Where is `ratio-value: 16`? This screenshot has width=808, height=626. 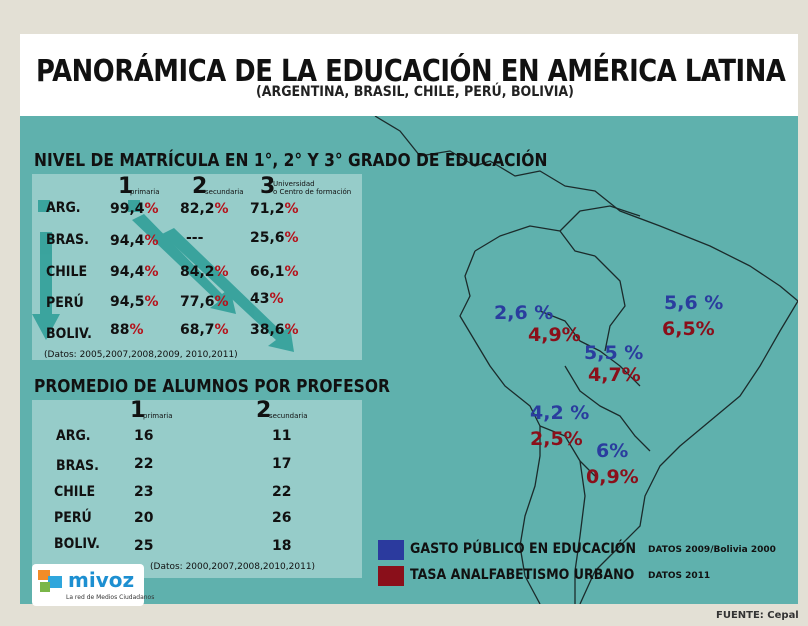
ratio-value: 16 is located at coordinates (144, 436).